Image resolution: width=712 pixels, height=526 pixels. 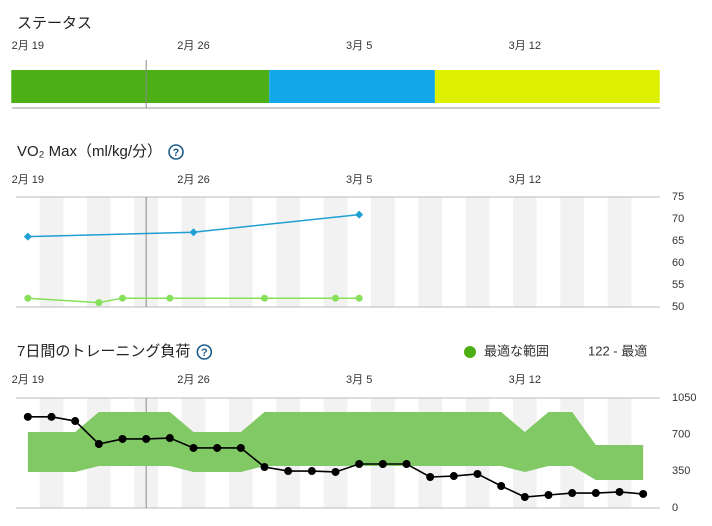 What do you see at coordinates (335, 446) in the screenshot?
I see `optimal-band` at bounding box center [335, 446].